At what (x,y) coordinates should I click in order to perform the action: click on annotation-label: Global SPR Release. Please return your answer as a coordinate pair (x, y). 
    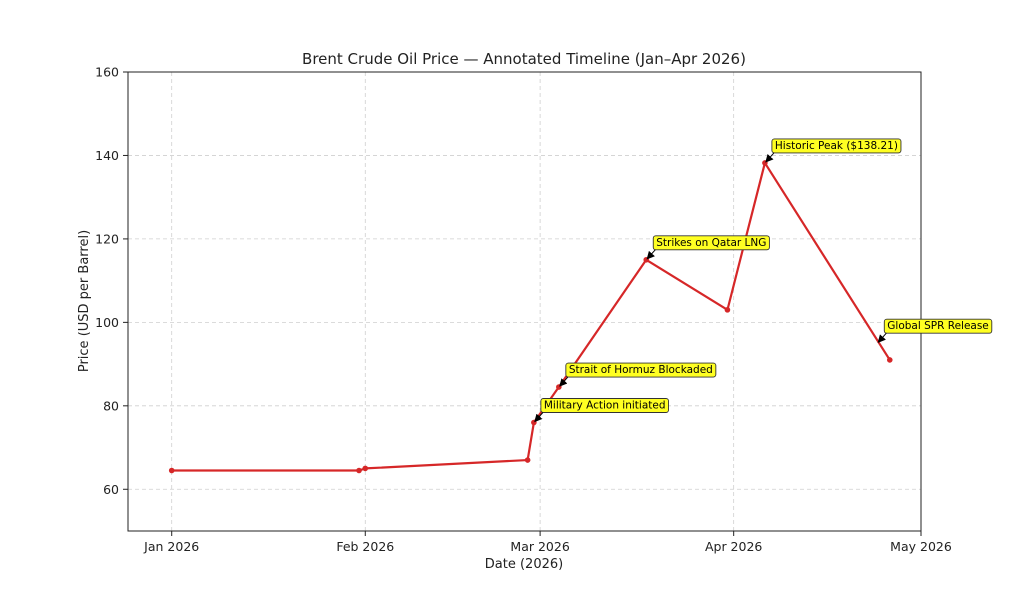
    Looking at the image, I should click on (938, 326).